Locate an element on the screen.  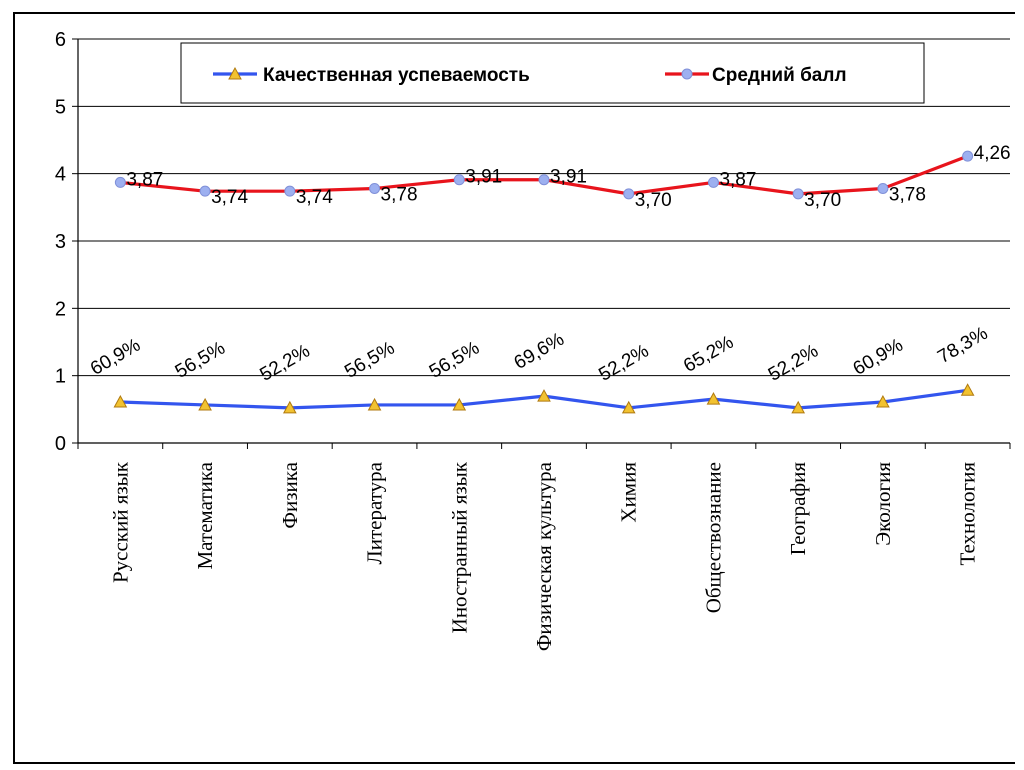
y-tick-label: 1 is located at coordinates (60, 377).